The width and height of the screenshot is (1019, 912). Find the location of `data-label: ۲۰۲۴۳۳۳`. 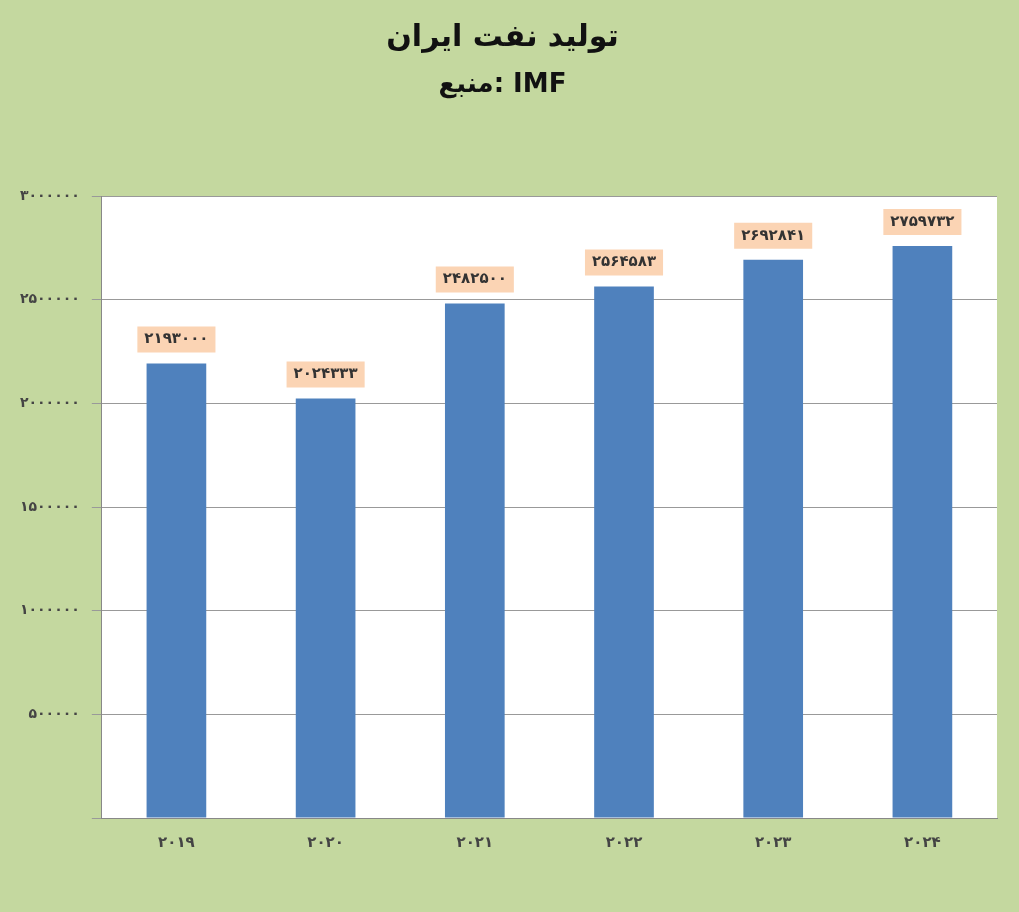

data-label: ۲۰۲۴۳۳۳ is located at coordinates (325, 373).